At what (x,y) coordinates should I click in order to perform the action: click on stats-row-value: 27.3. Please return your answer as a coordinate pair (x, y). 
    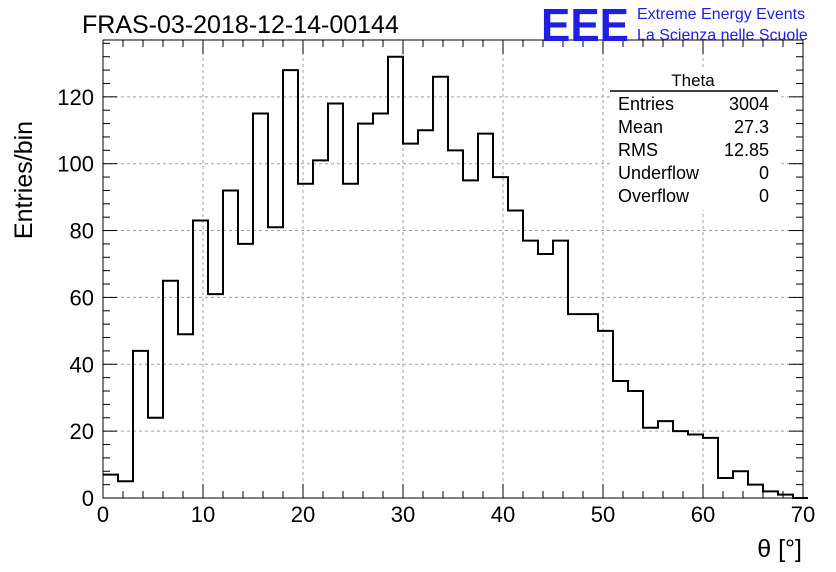
    Looking at the image, I should click on (751, 127).